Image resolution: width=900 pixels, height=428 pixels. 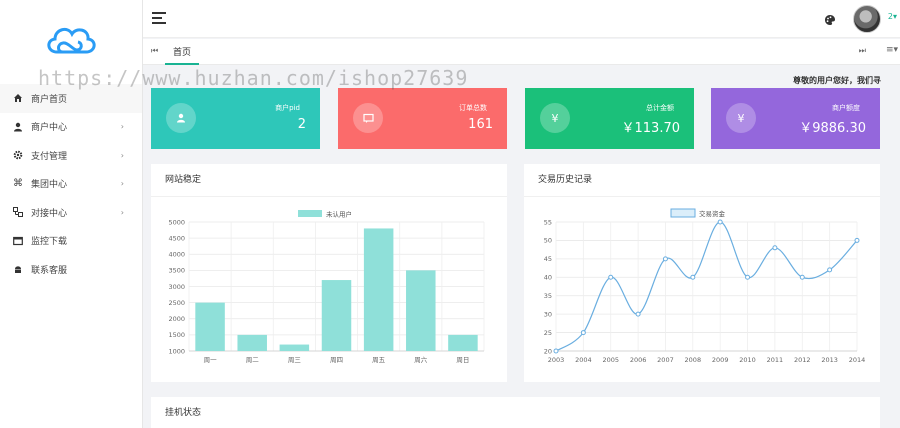 I want to click on y-tick-label: 20, so click(x=548, y=351).